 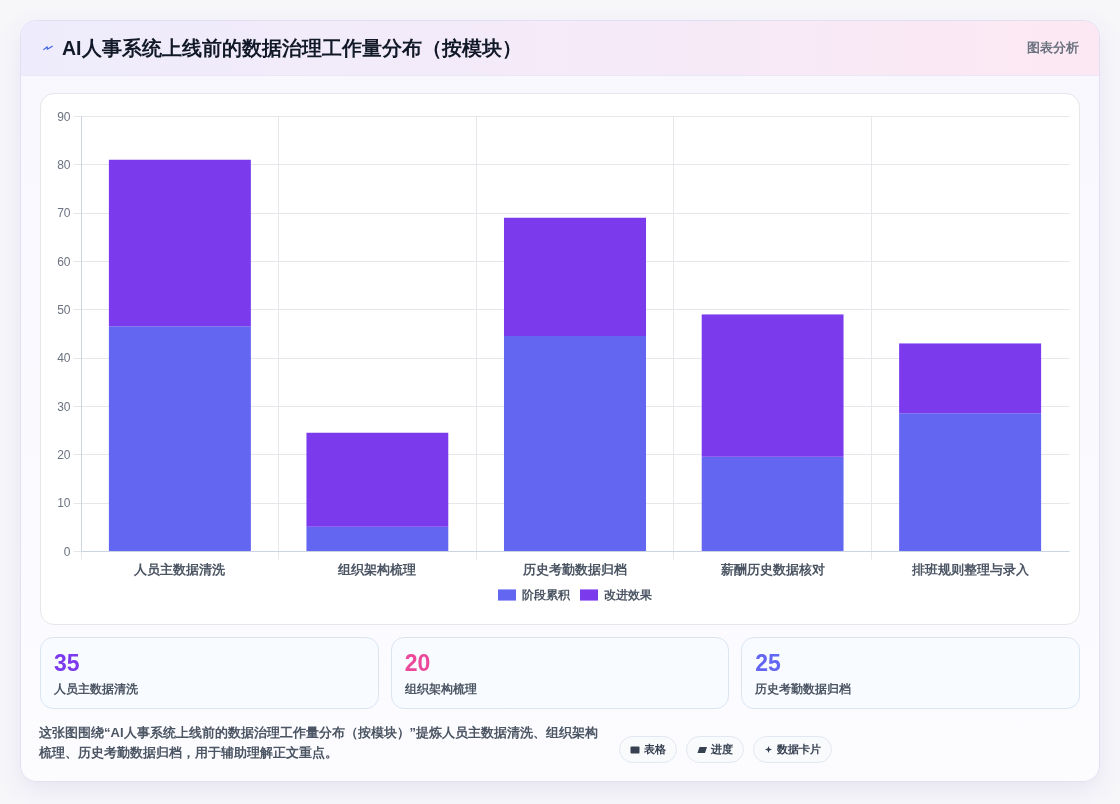 I want to click on text: 图表分析, so click(x=1053, y=48).